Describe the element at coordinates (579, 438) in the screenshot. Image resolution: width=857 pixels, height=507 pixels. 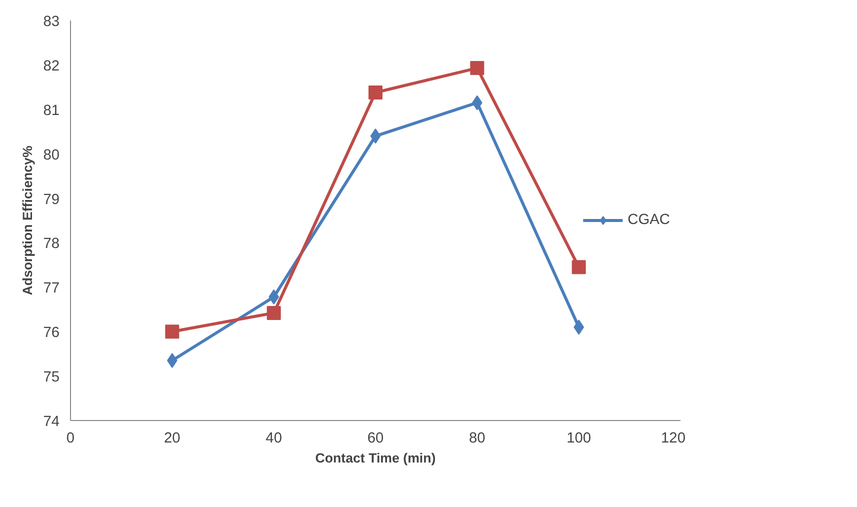
I see `x-tick-label: 100` at that location.